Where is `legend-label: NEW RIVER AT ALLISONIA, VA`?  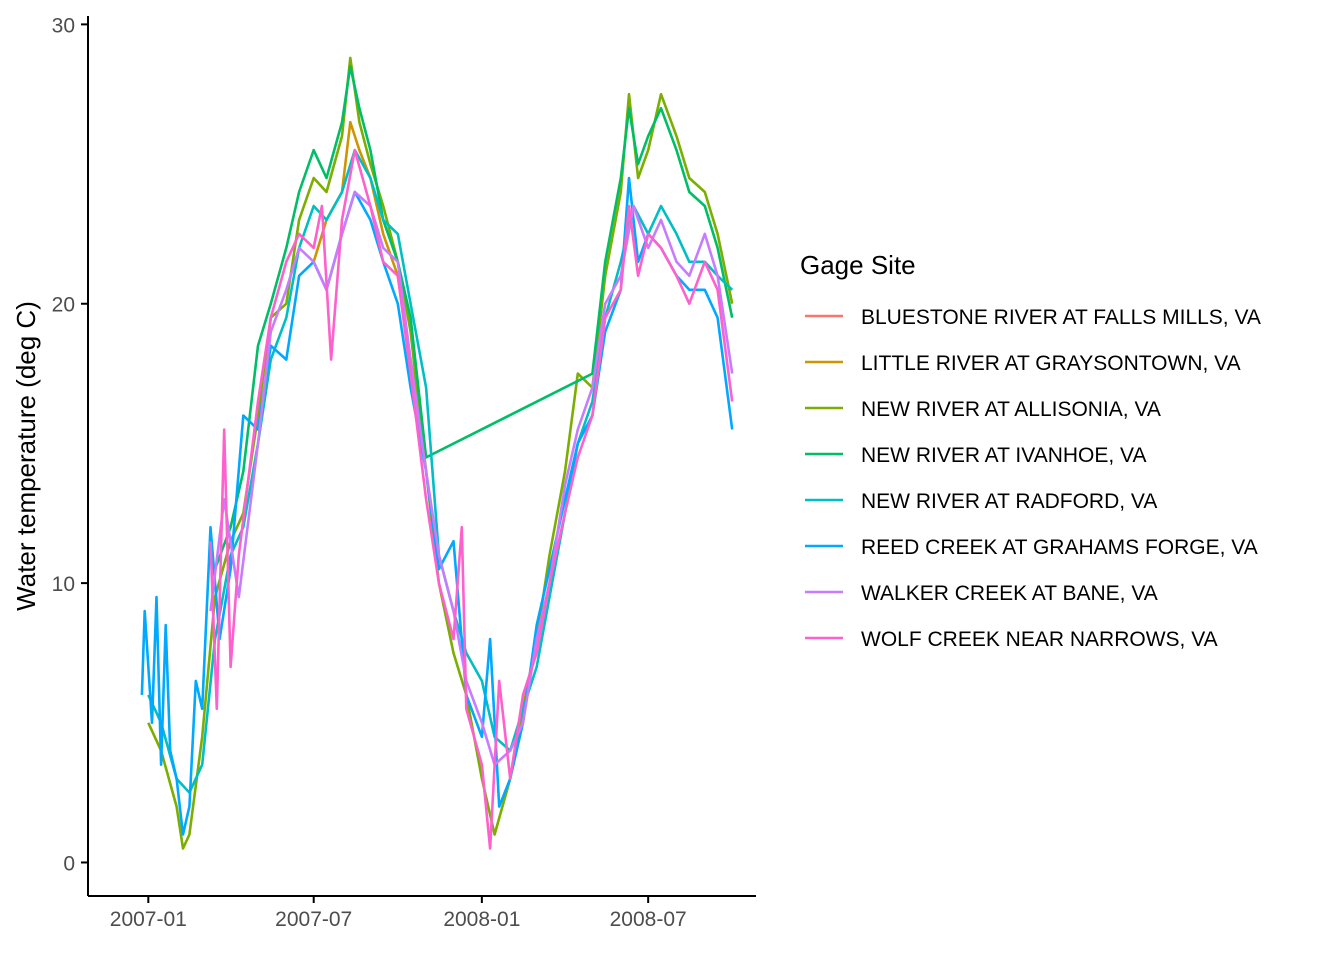
legend-label: NEW RIVER AT ALLISONIA, VA is located at coordinates (1011, 409).